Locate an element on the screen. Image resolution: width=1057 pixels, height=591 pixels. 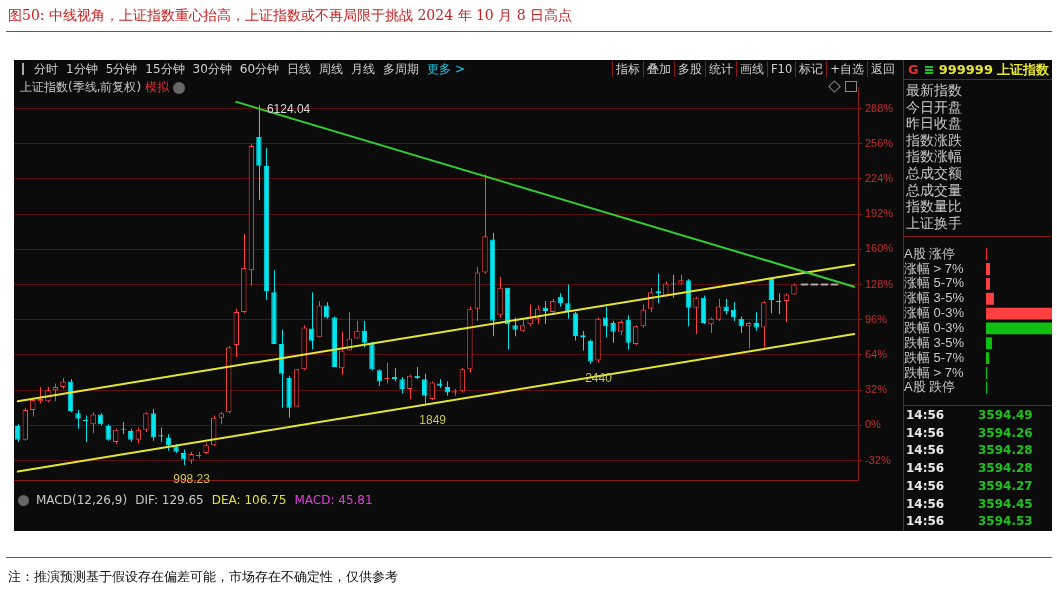
y-tick-label: 224% is located at coordinates (879, 177).